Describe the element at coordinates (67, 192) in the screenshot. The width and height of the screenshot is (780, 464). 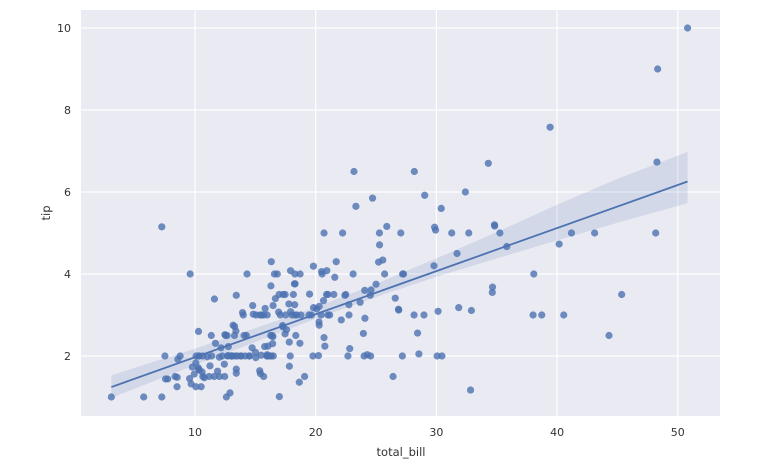
I see `y-tick-label: 6` at that location.